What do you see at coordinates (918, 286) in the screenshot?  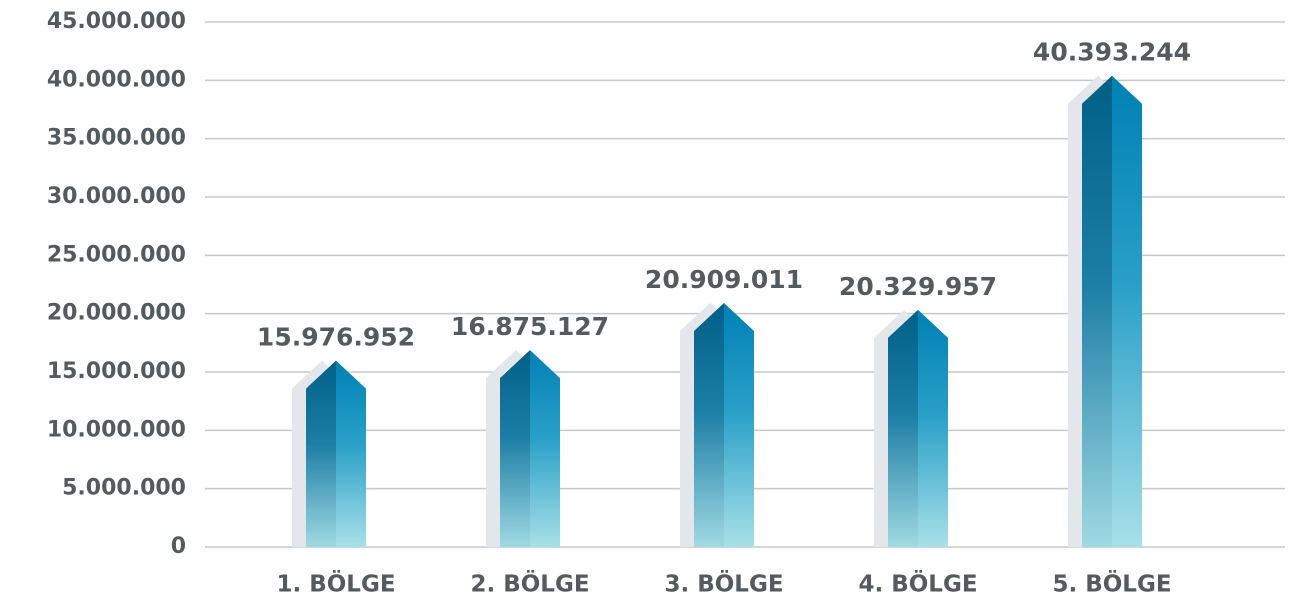 I see `value-label: 20.329.957` at bounding box center [918, 286].